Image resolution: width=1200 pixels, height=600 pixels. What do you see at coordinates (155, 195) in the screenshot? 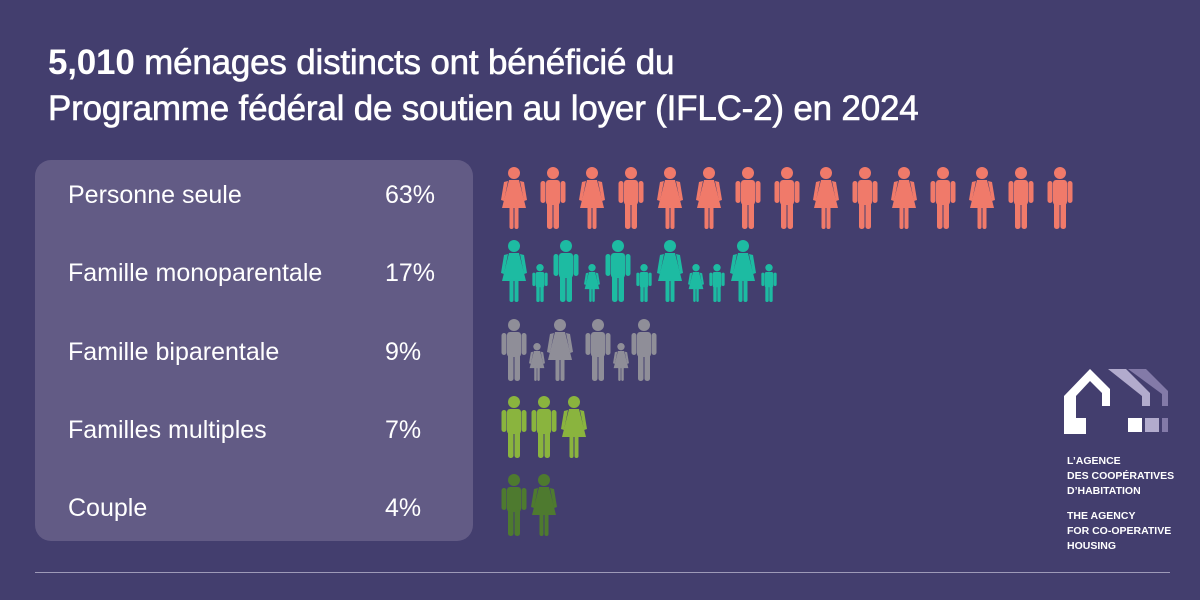
I see `category-label: Personne seule` at bounding box center [155, 195].